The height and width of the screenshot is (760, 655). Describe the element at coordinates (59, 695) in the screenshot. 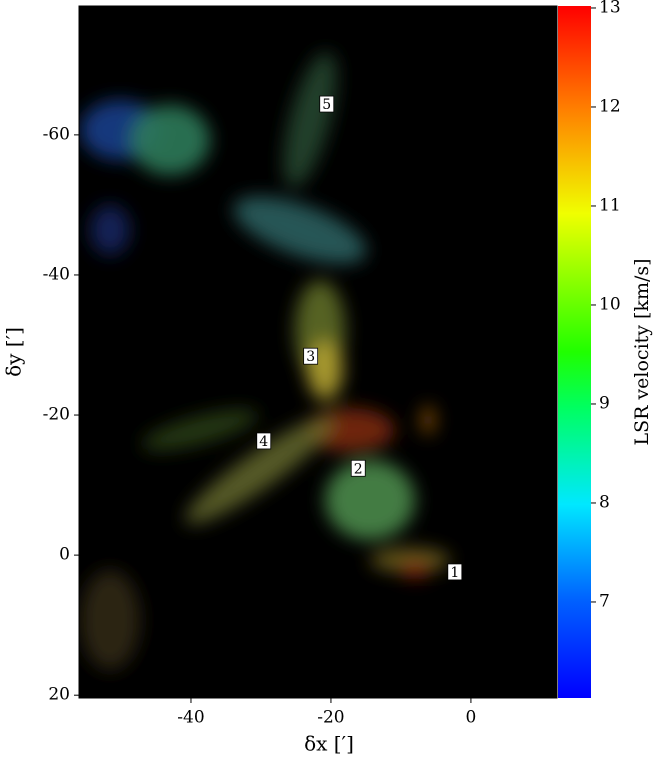

I see `y-tick-label: 20` at that location.